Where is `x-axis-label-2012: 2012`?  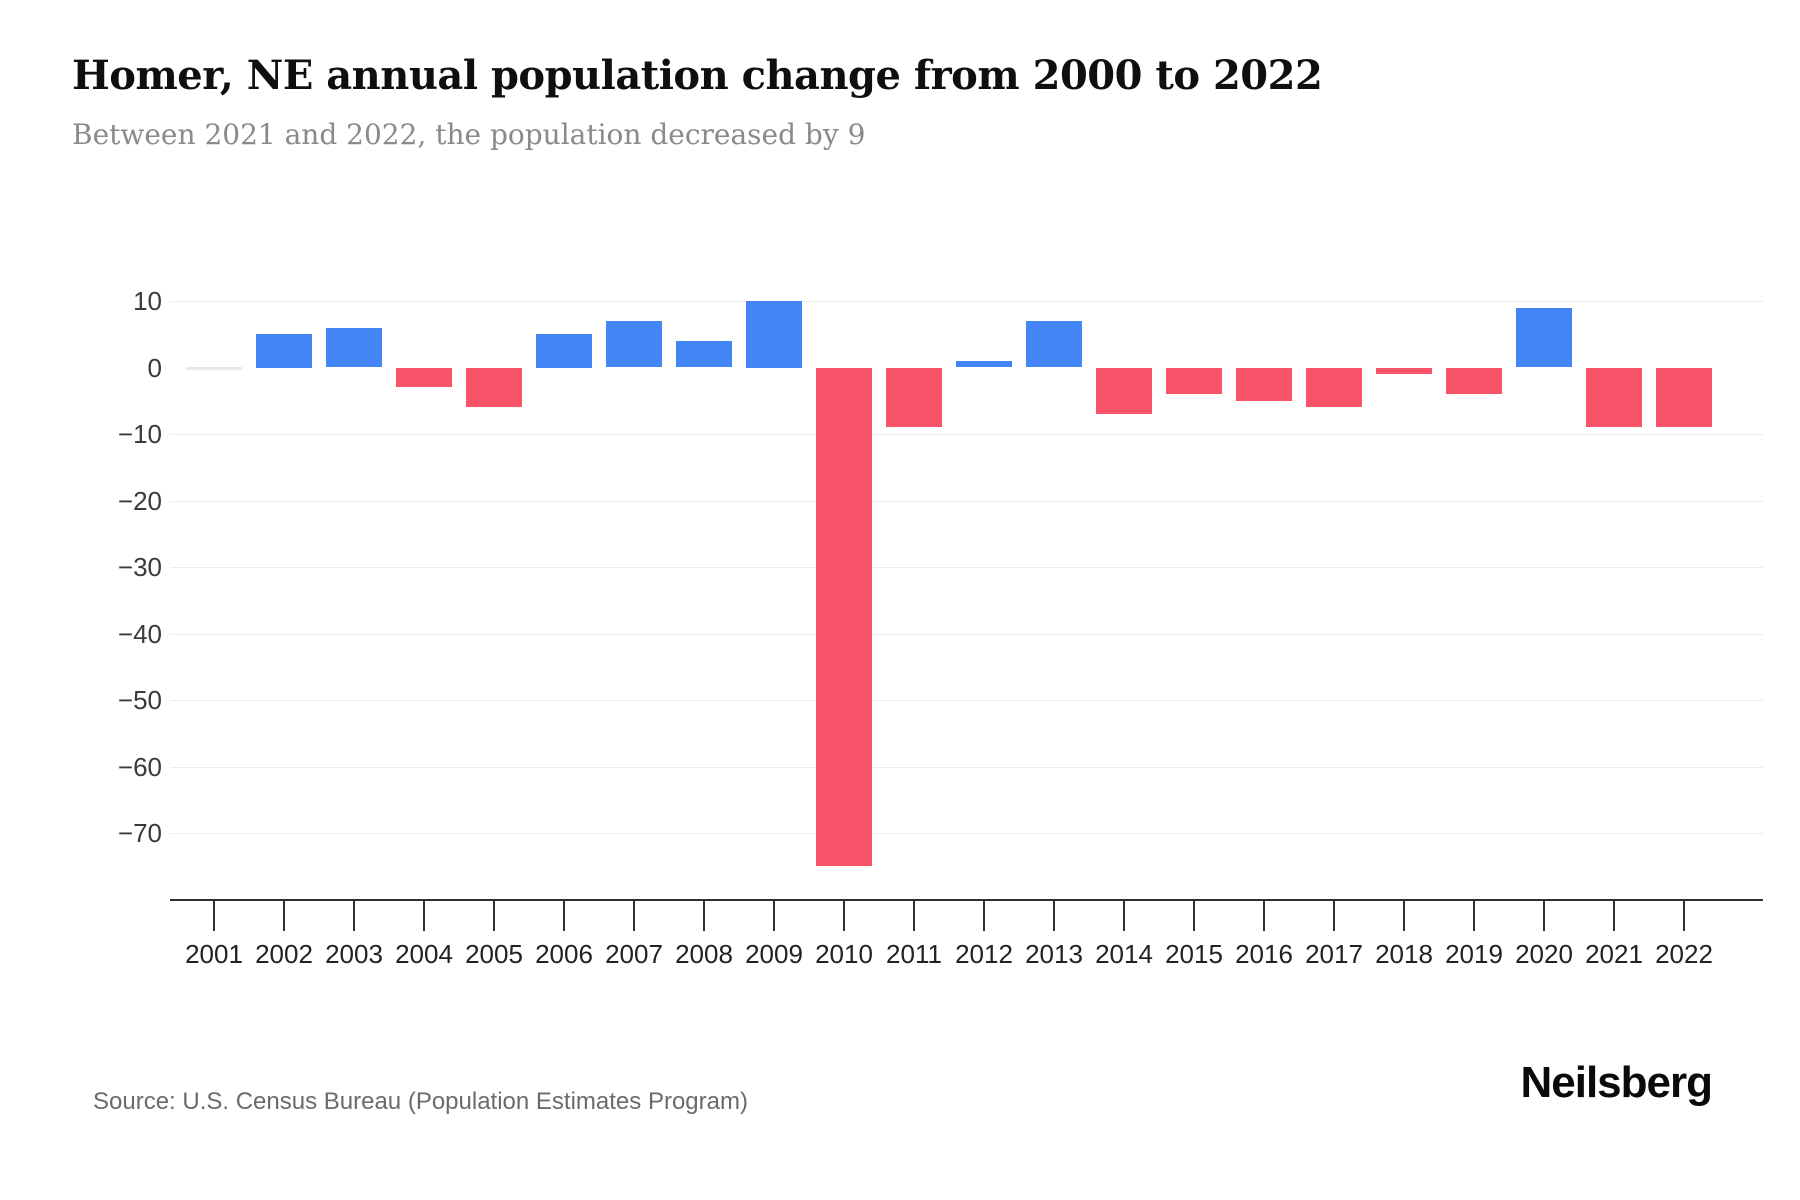
x-axis-label-2012: 2012 is located at coordinates (984, 954).